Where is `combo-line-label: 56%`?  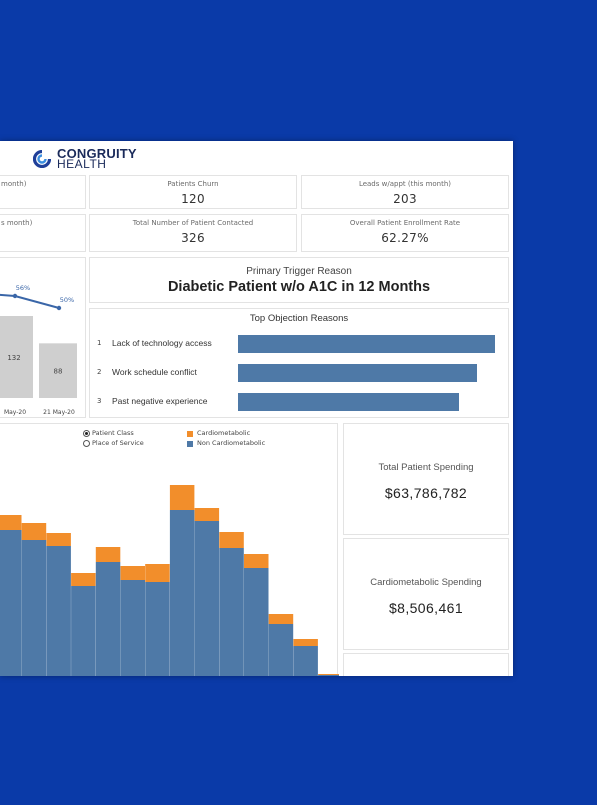 combo-line-label: 56% is located at coordinates (23, 288).